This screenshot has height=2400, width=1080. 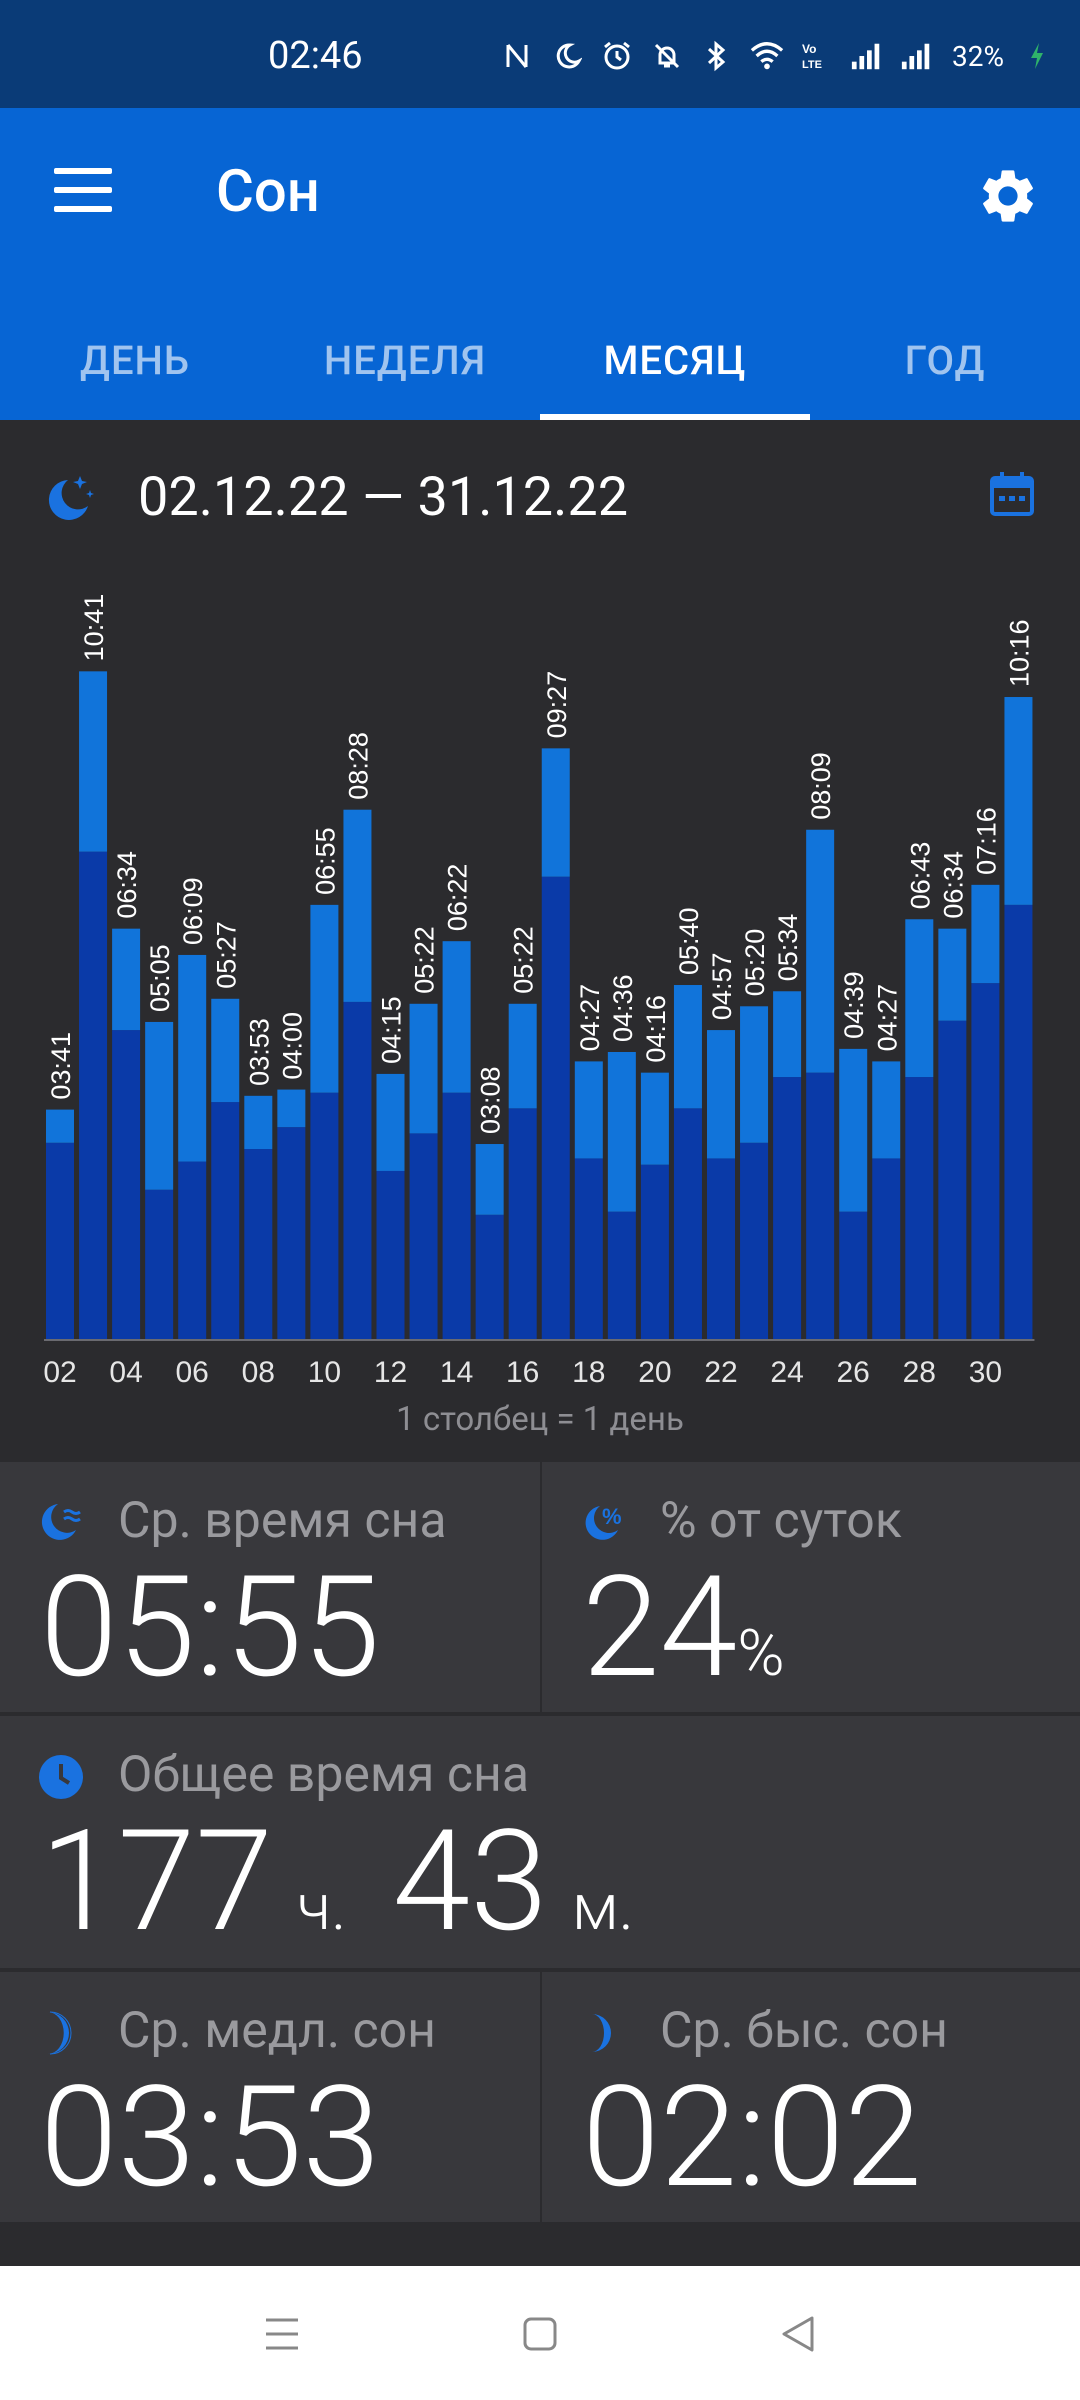 What do you see at coordinates (383, 497) in the screenshot?
I see `date-range-label: 02.12.22 — 31.12.22` at bounding box center [383, 497].